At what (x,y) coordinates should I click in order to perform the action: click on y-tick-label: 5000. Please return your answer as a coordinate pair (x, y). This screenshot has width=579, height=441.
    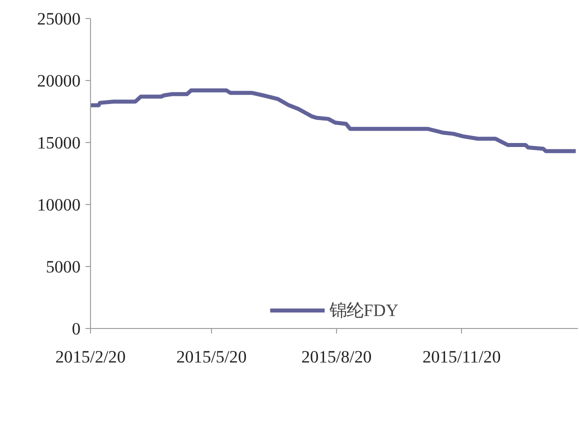
    Looking at the image, I should click on (63, 267).